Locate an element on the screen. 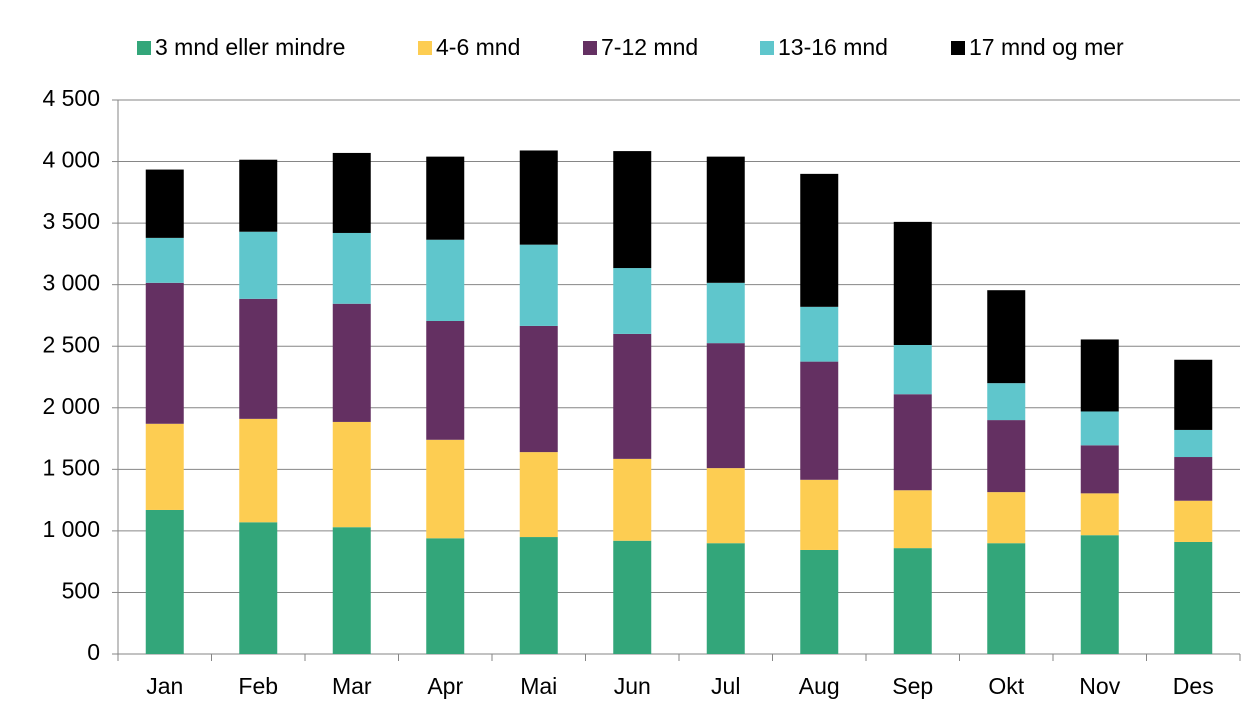 The image size is (1255, 711). legend-label: 7-12 mnd is located at coordinates (649, 47).